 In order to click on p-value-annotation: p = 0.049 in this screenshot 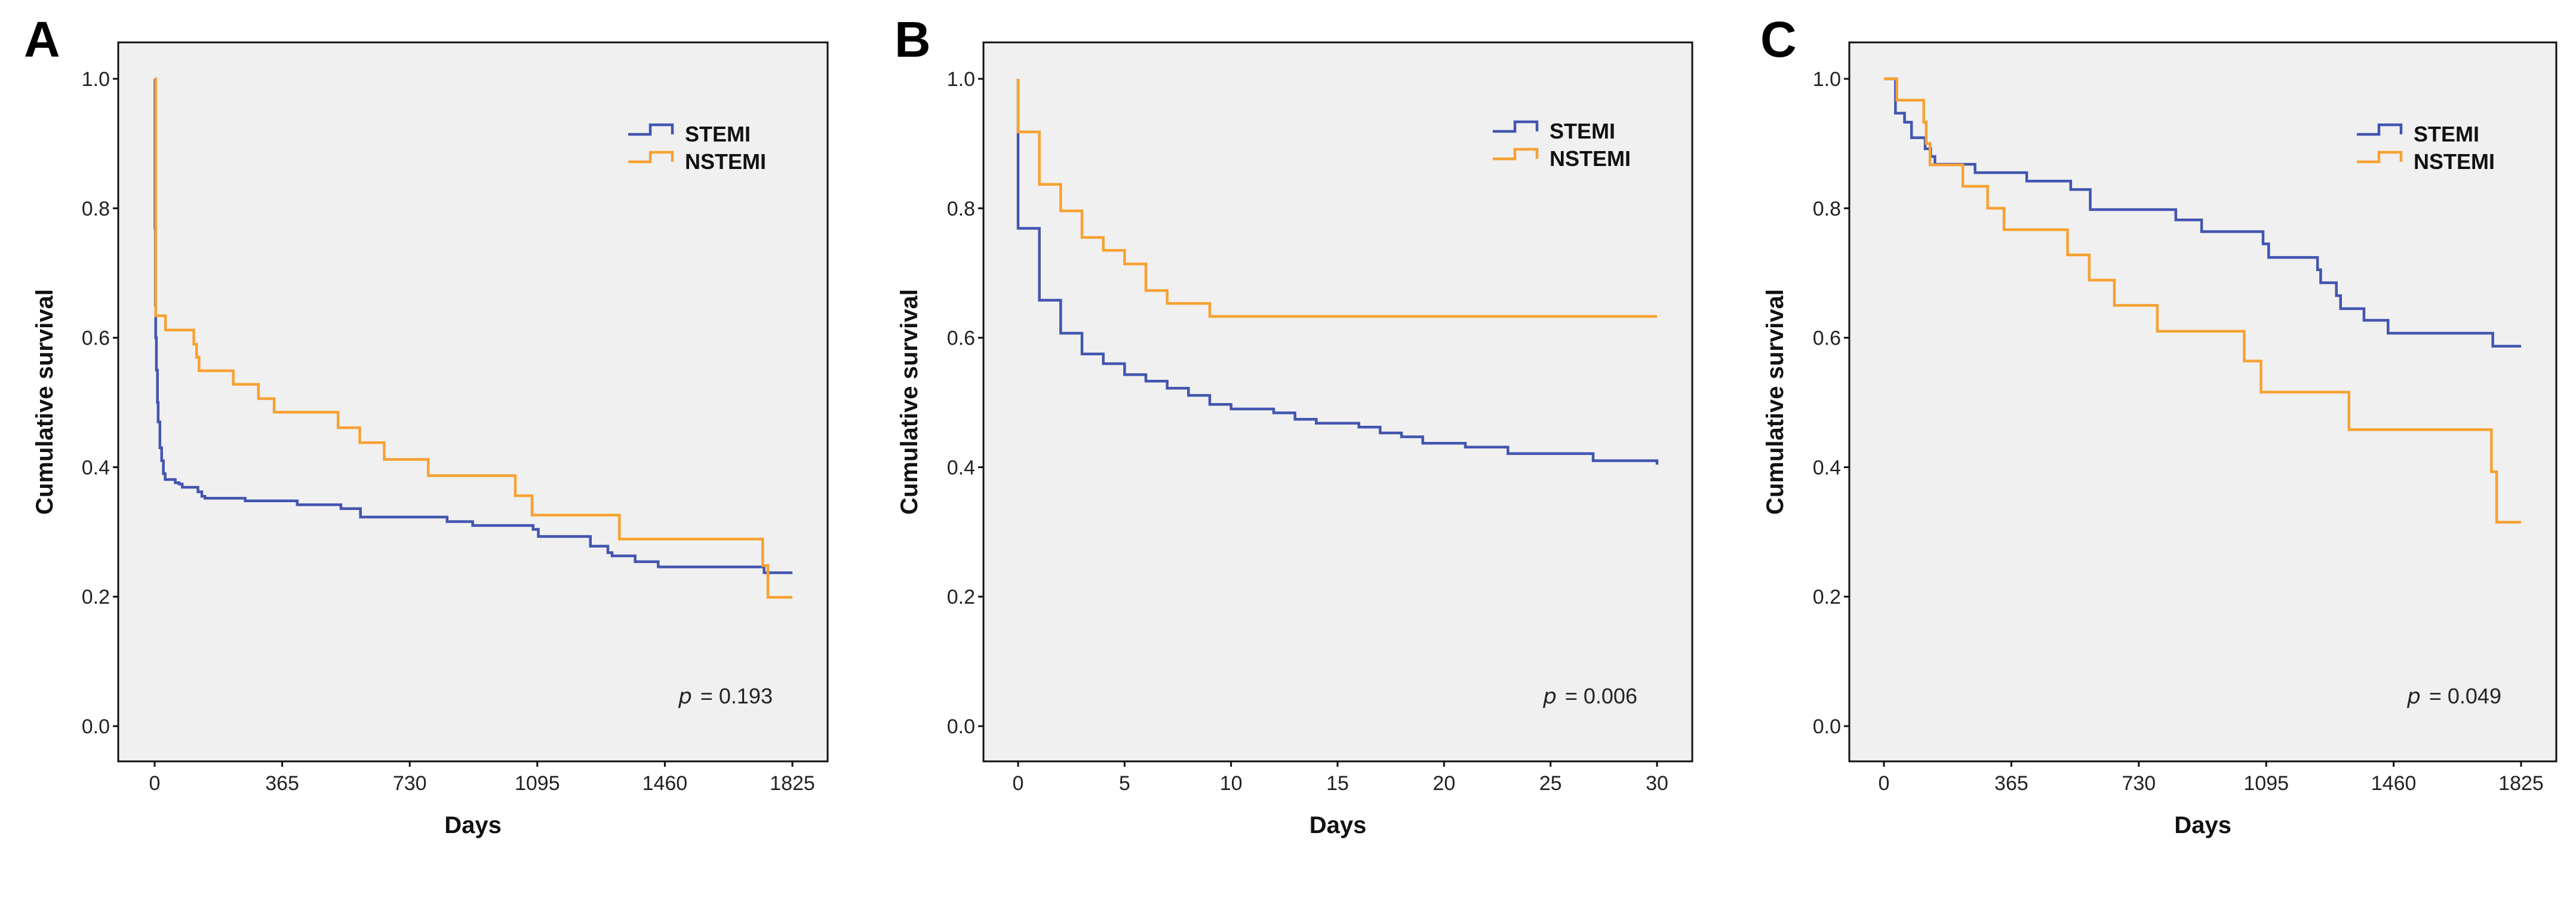, I will do `click(2453, 696)`.